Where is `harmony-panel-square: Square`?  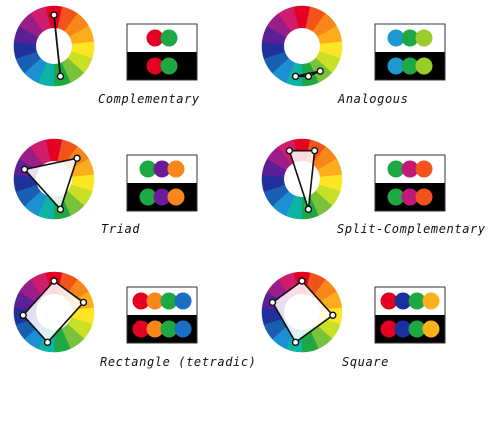 harmony-panel-square: Square is located at coordinates (353, 320).